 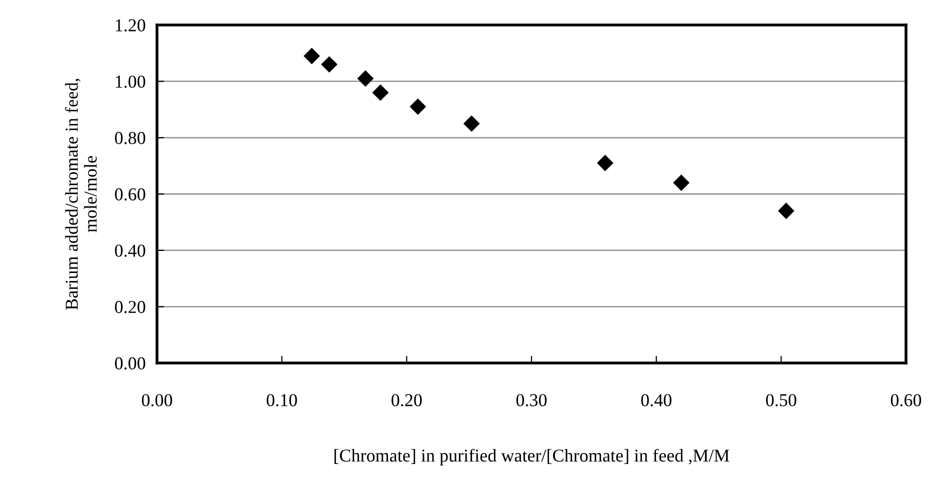 What do you see at coordinates (157, 400) in the screenshot?
I see `x-tick-label: 0.00` at bounding box center [157, 400].